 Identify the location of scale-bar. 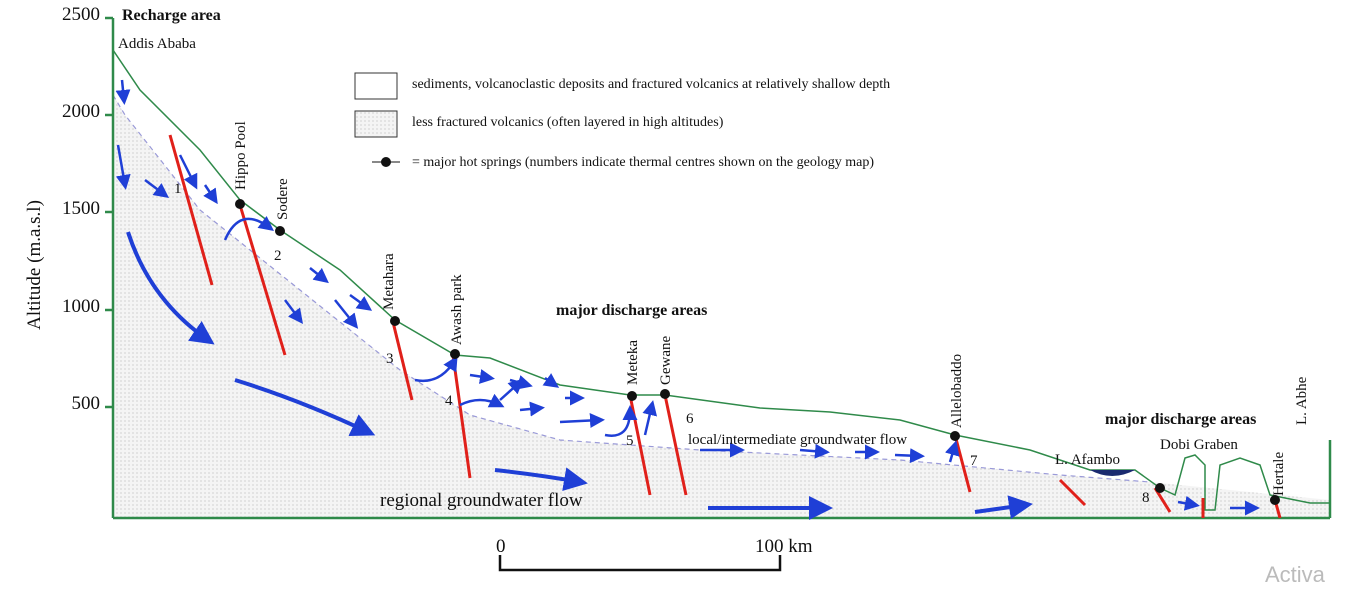
(640, 563).